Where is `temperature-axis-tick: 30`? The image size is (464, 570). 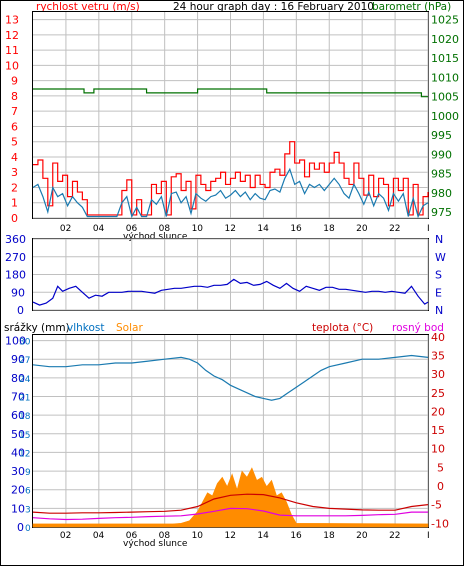
temperature-axis-tick: 30 is located at coordinates (438, 374).